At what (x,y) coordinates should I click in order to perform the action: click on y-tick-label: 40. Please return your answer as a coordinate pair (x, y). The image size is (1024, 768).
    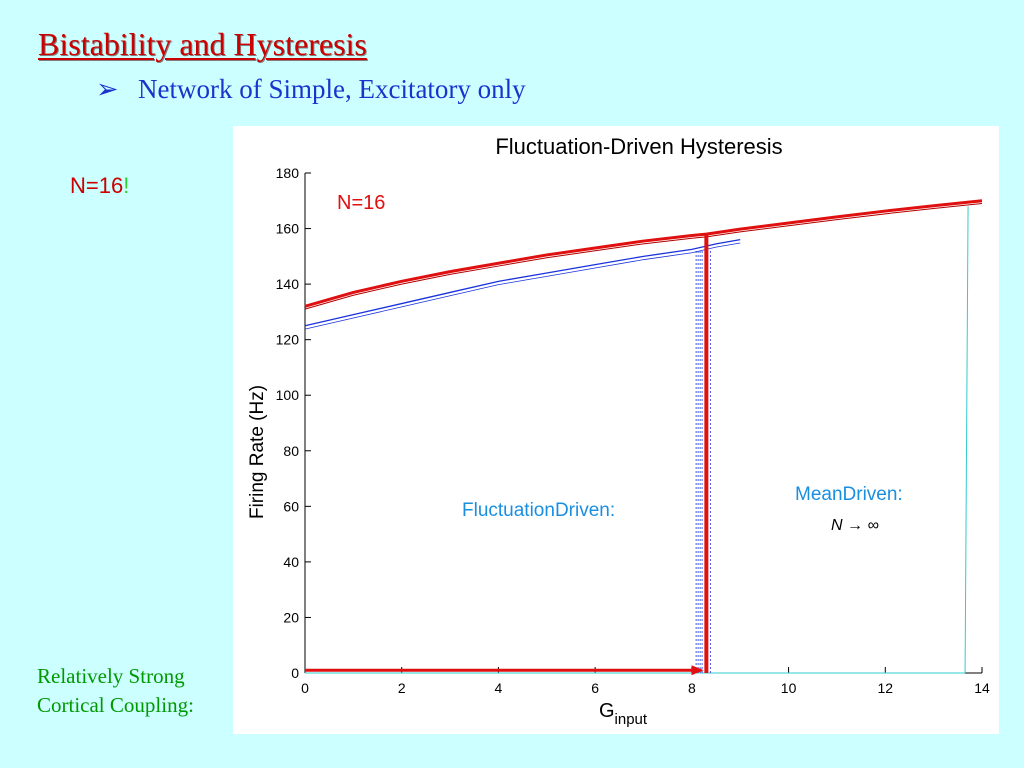
    Looking at the image, I should click on (291, 562).